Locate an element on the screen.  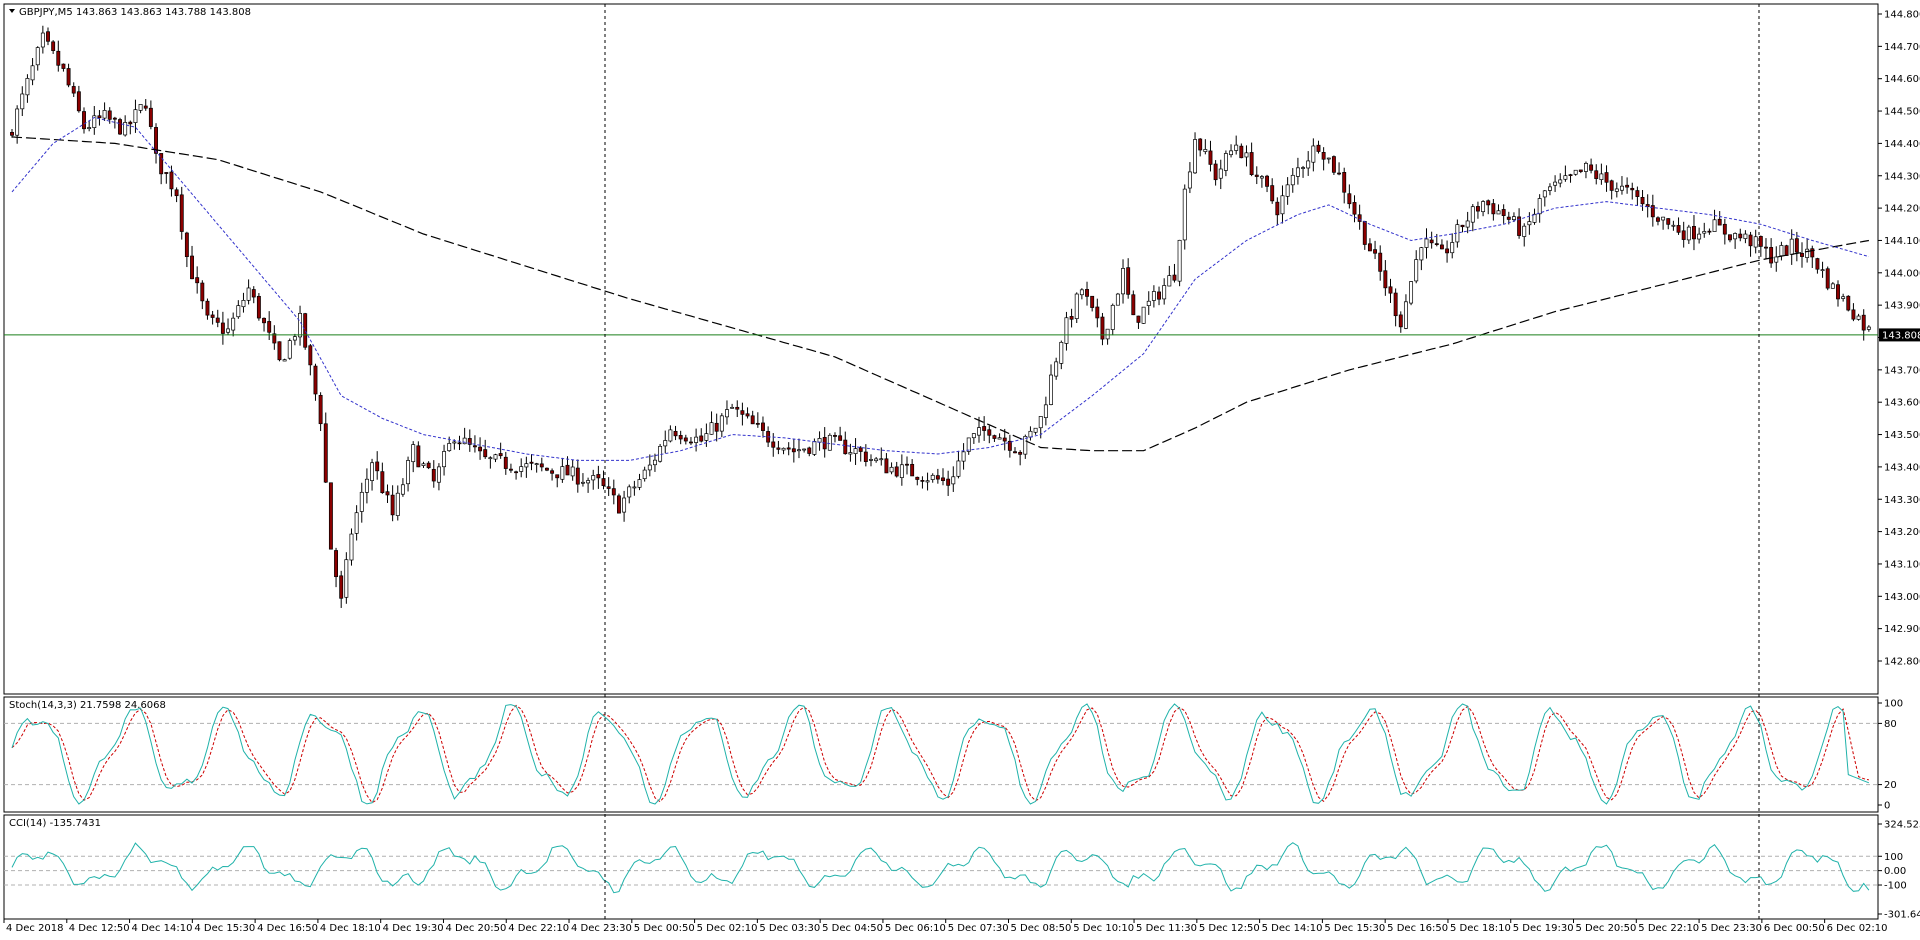
stochastic-axis-ticks: 100 80 20 0 is located at coordinates (953, 755).